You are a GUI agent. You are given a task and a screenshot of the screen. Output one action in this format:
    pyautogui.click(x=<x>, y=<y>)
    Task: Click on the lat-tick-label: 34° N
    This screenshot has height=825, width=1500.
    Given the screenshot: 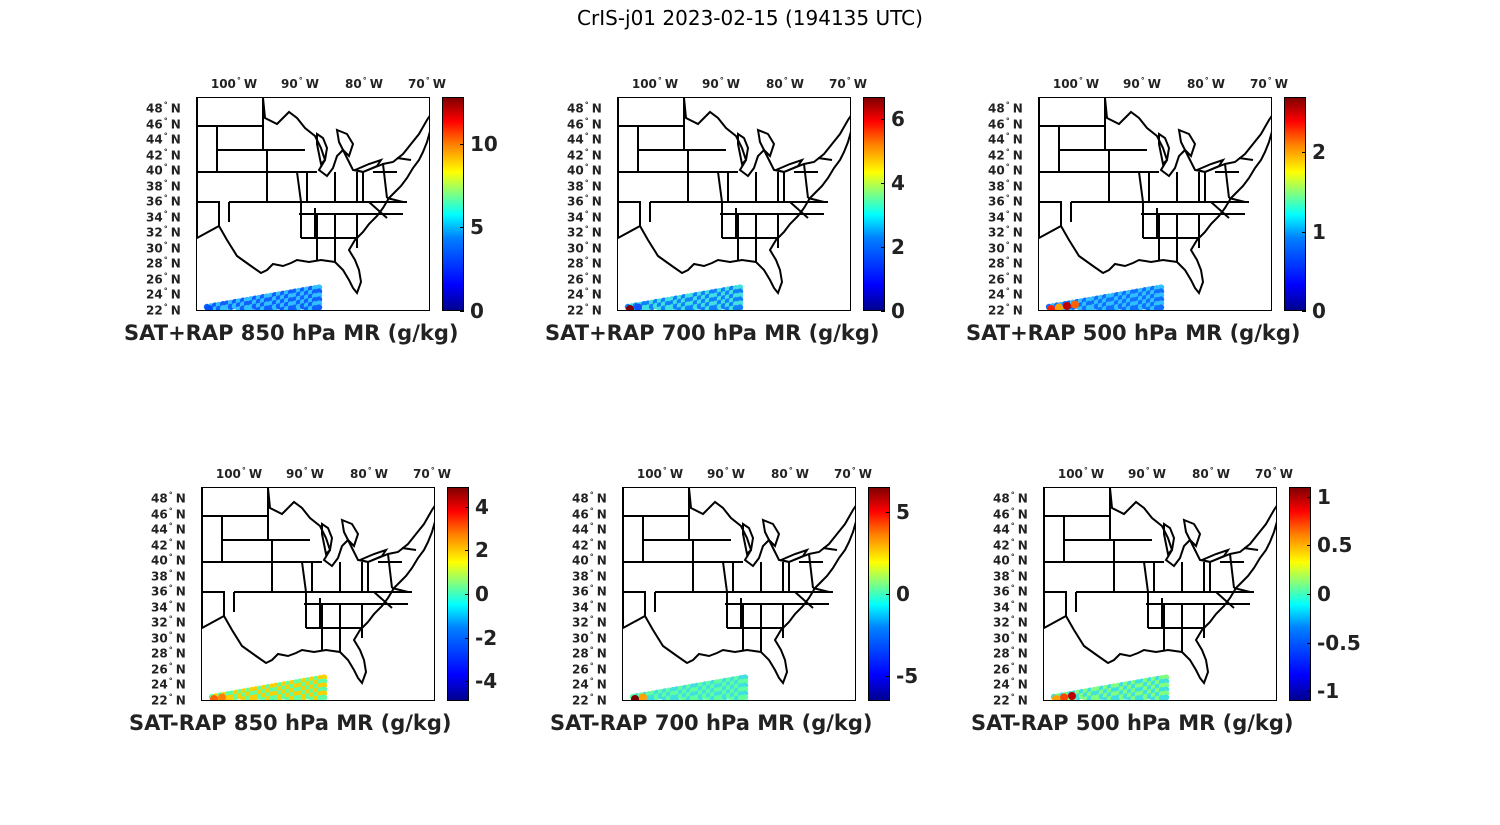 What is the action you would take?
    pyautogui.click(x=1005, y=216)
    